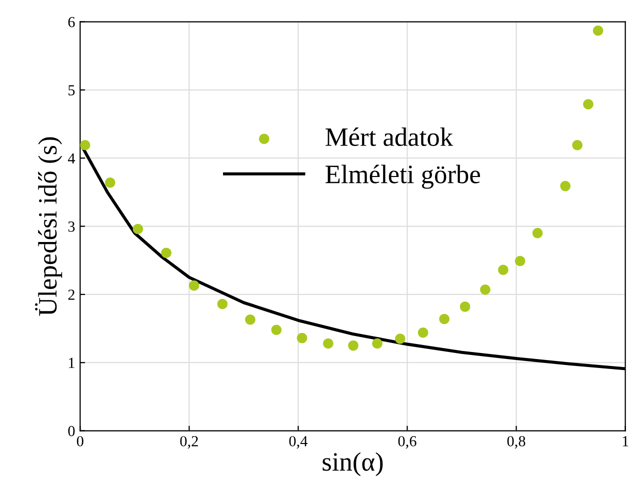 The image size is (631, 484). I want to click on y-tick-label: 3, so click(71, 226).